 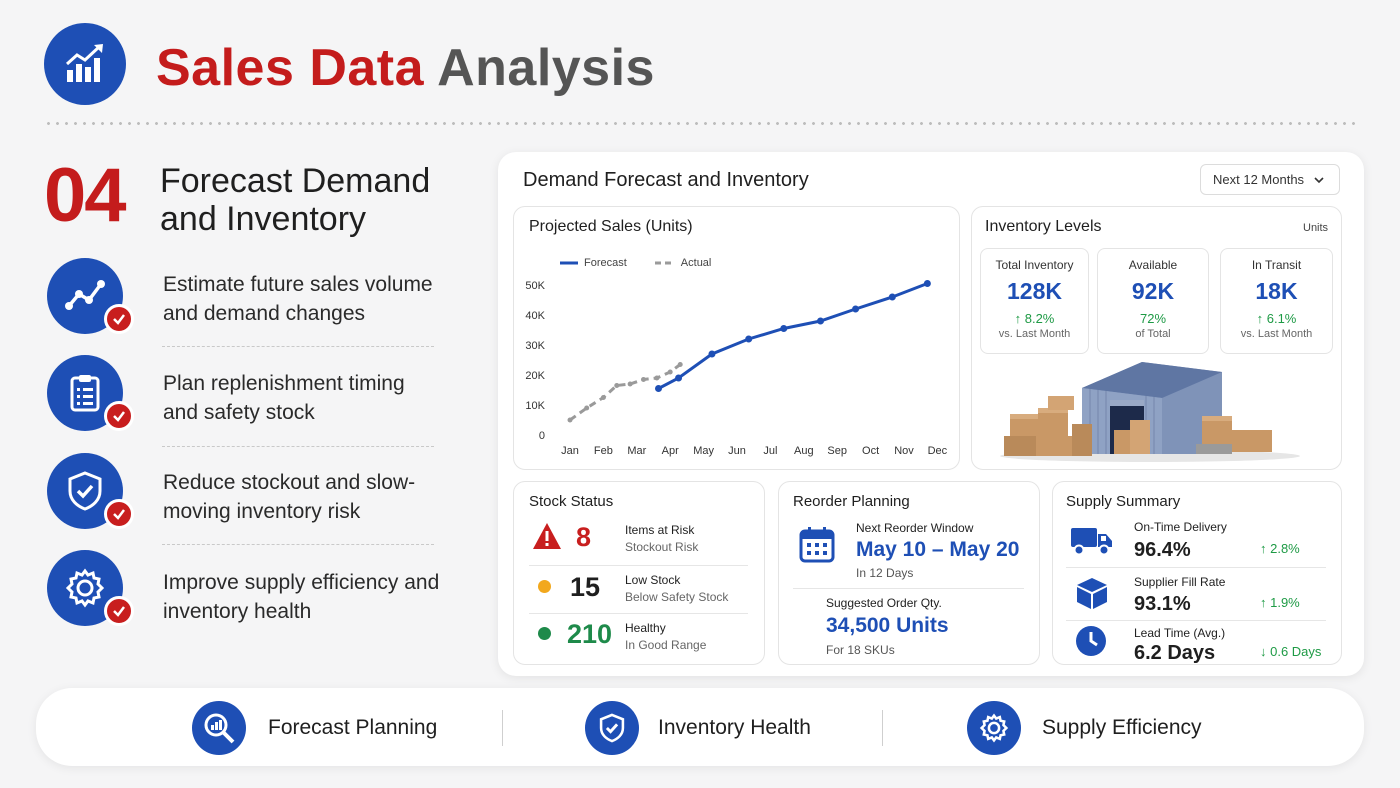 I want to click on truck-icon, so click(x=1092, y=542).